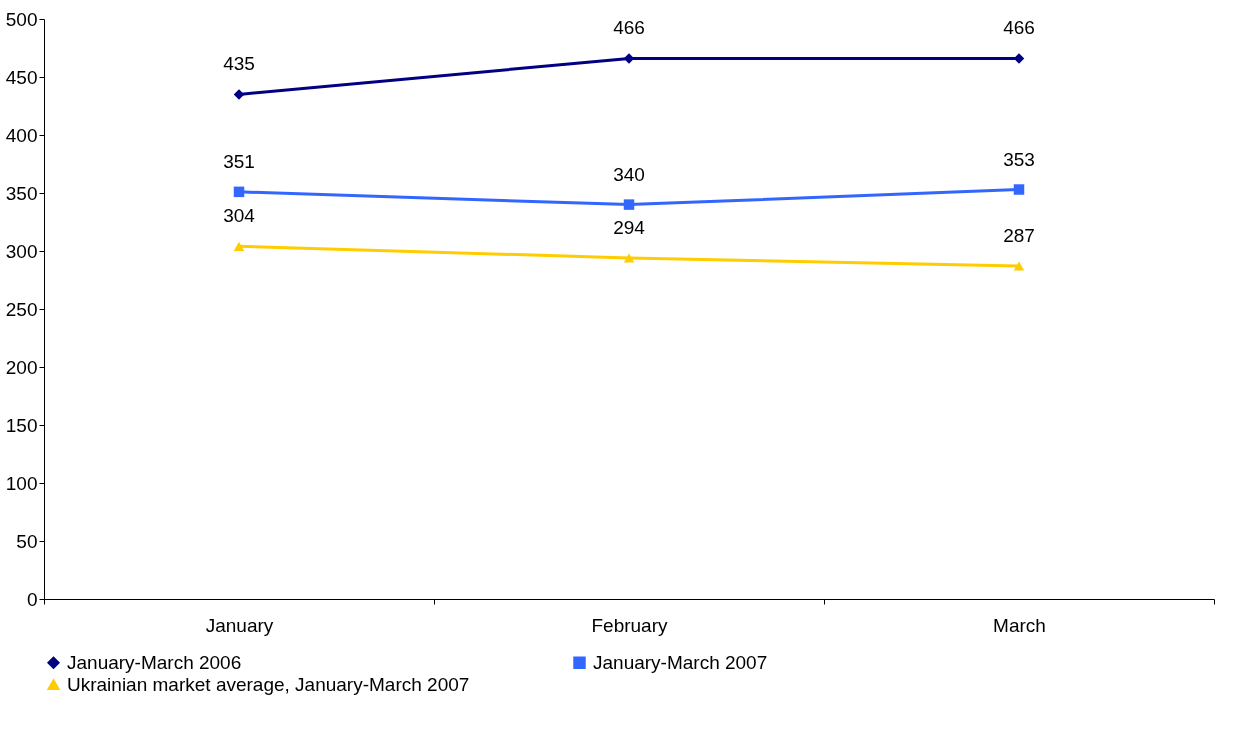 The image size is (1243, 755). What do you see at coordinates (21, 135) in the screenshot?
I see `y-tick-label: 400` at bounding box center [21, 135].